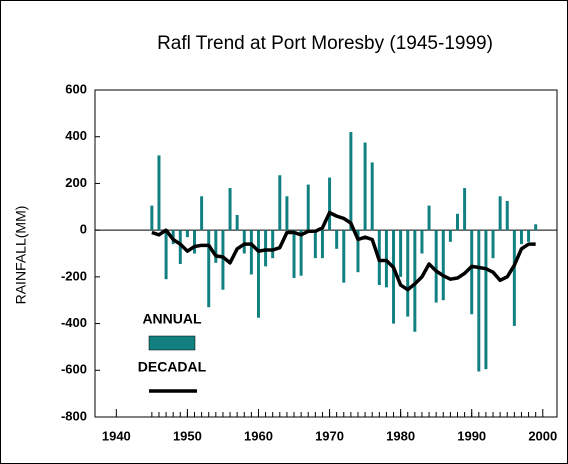 The width and height of the screenshot is (568, 464). What do you see at coordinates (74, 322) in the screenshot?
I see `y-tick-label: -400` at bounding box center [74, 322].